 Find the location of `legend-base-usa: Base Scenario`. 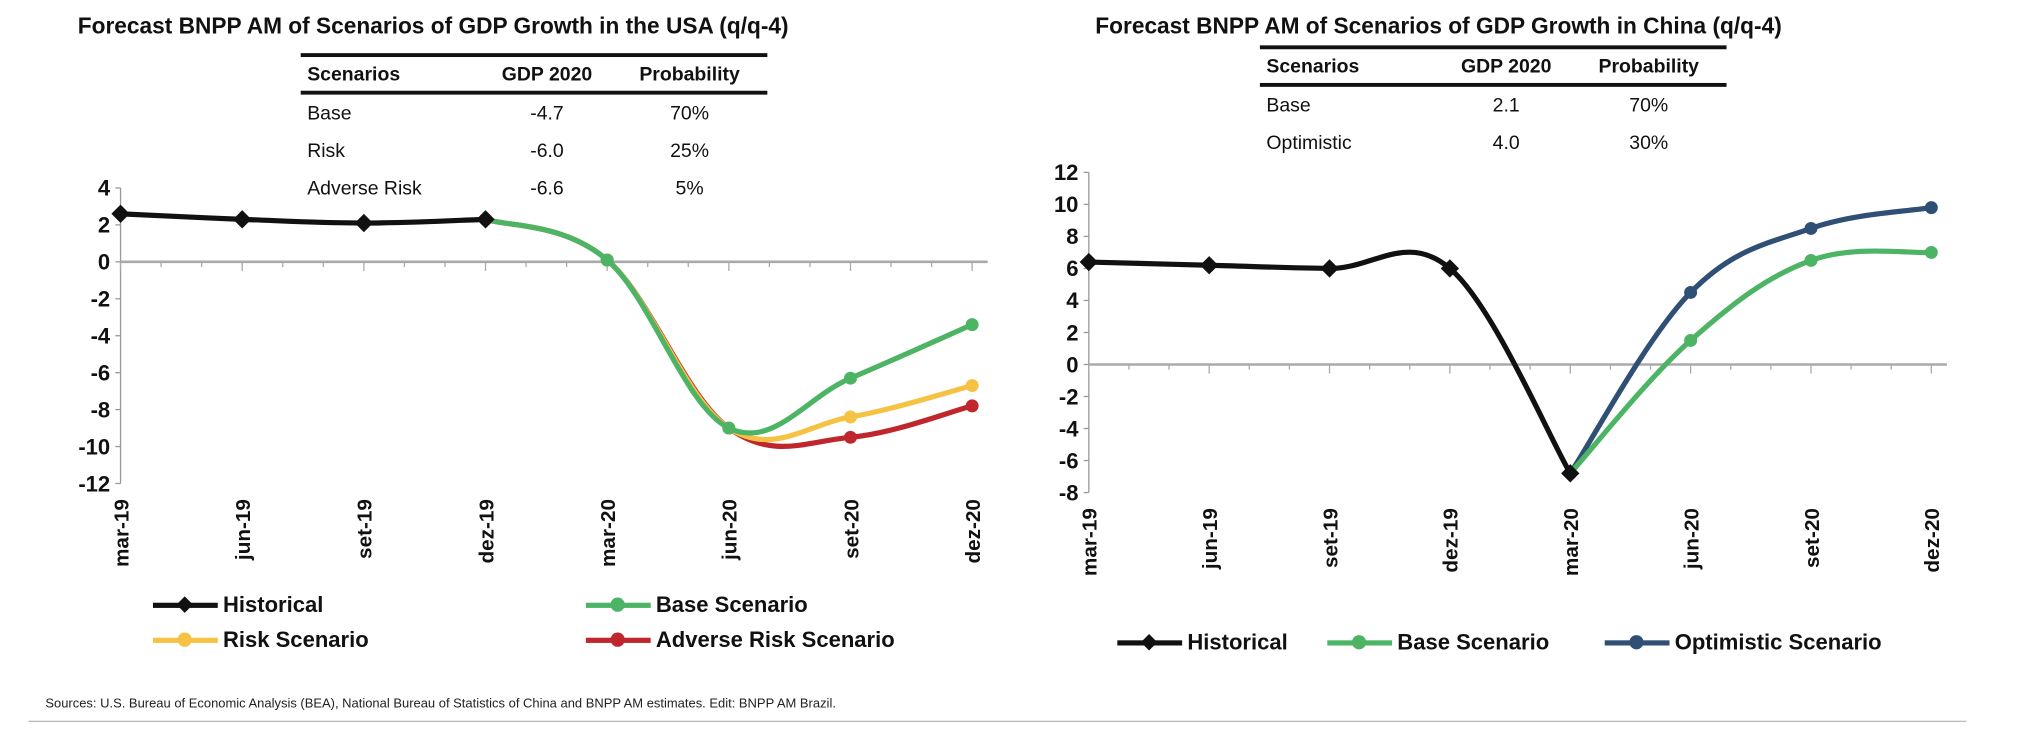

legend-base-usa: Base Scenario is located at coordinates (696, 605).